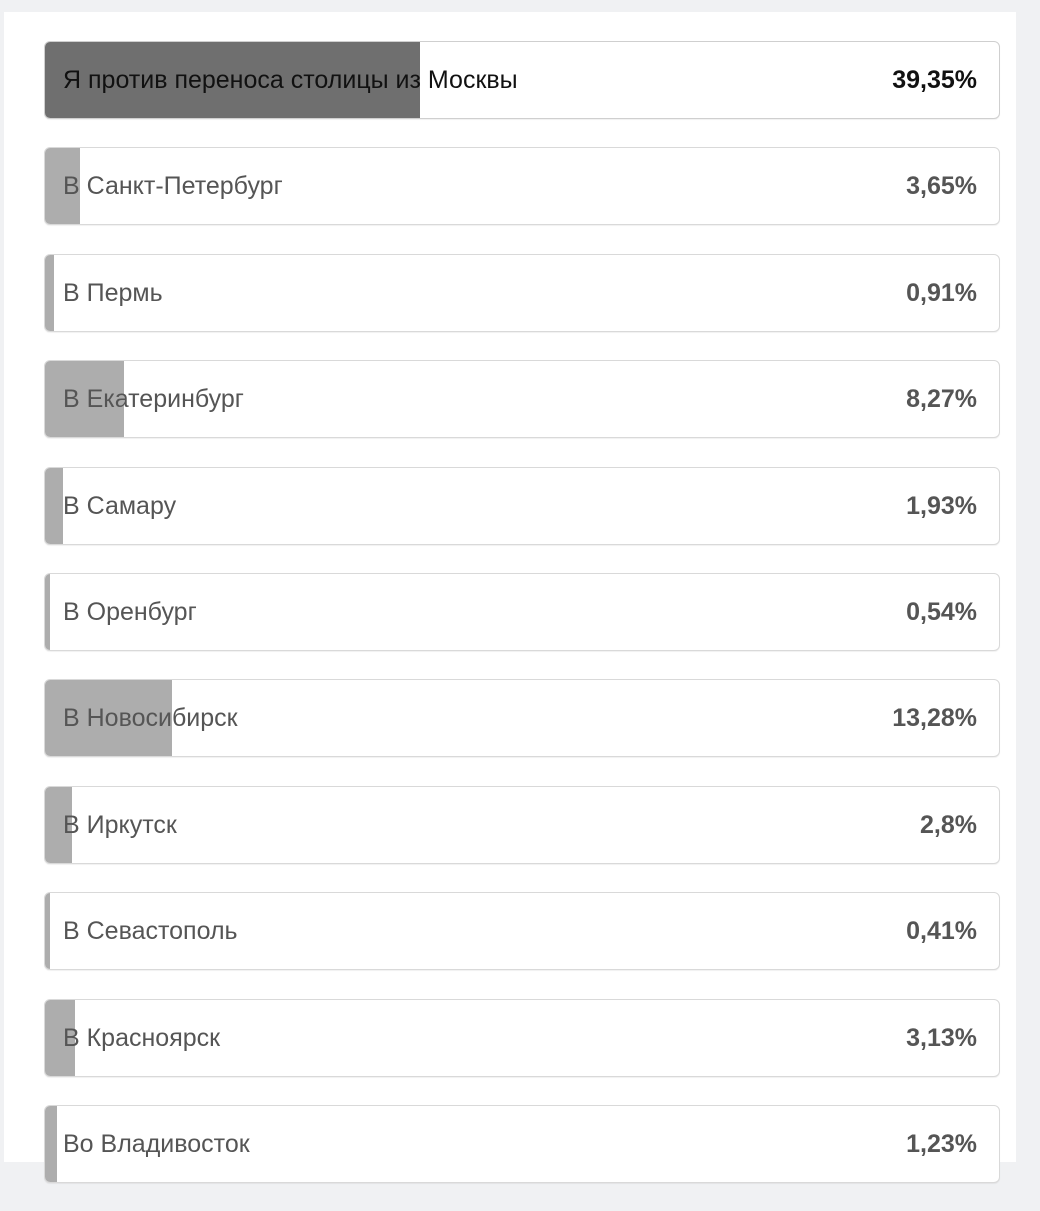 The image size is (1040, 1211). Describe the element at coordinates (948, 824) in the screenshot. I see `poll-option-percent: 2,8%` at that location.